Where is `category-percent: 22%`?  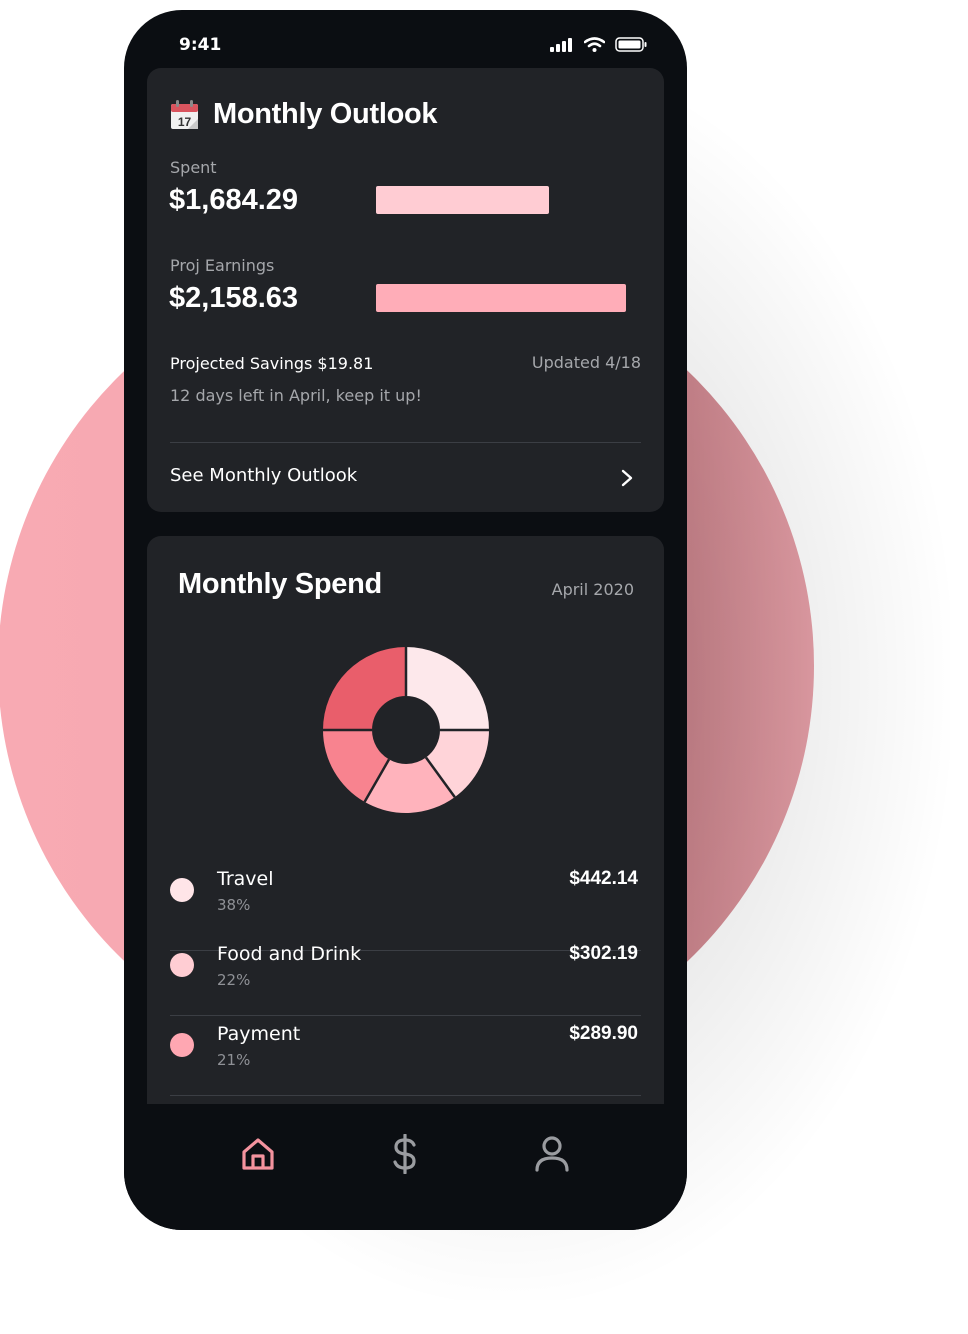 category-percent: 22% is located at coordinates (234, 980).